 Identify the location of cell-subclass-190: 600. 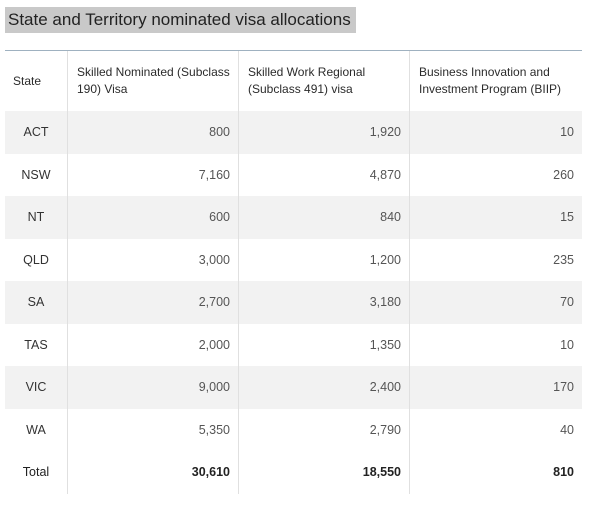
(152, 217).